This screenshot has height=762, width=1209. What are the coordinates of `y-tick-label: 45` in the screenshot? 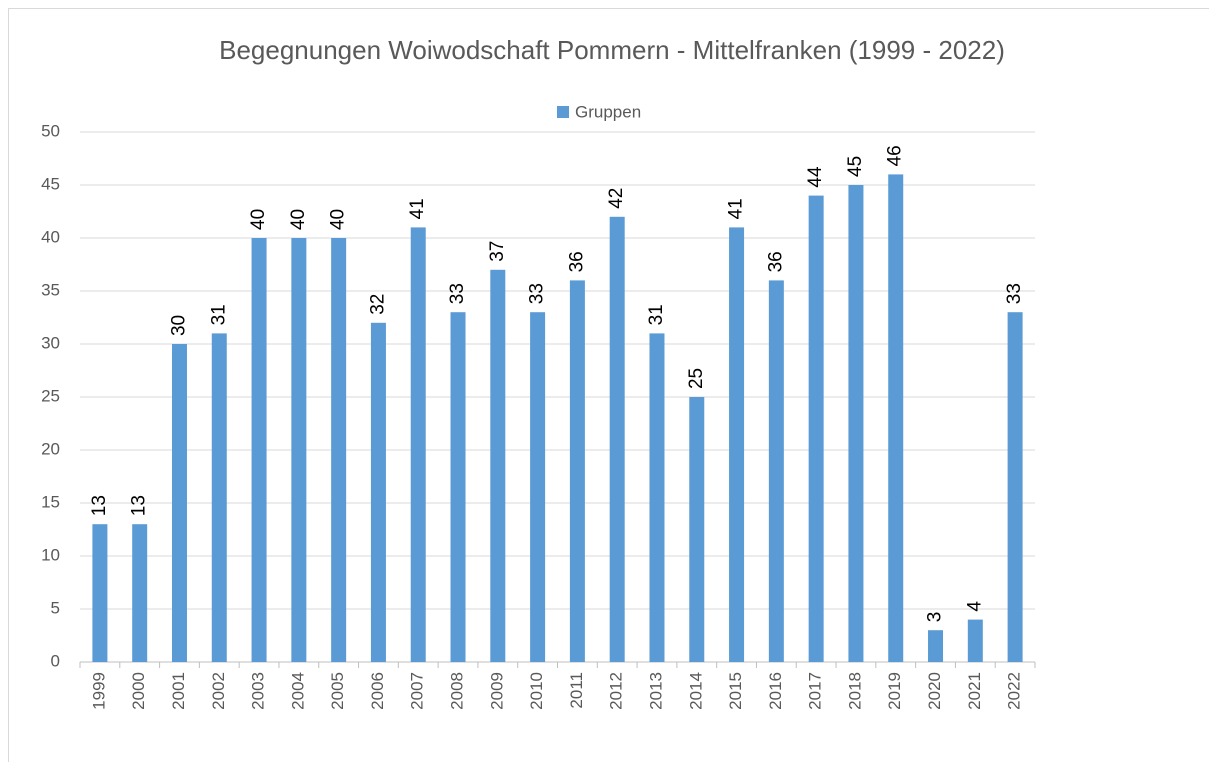 It's located at (50, 183).